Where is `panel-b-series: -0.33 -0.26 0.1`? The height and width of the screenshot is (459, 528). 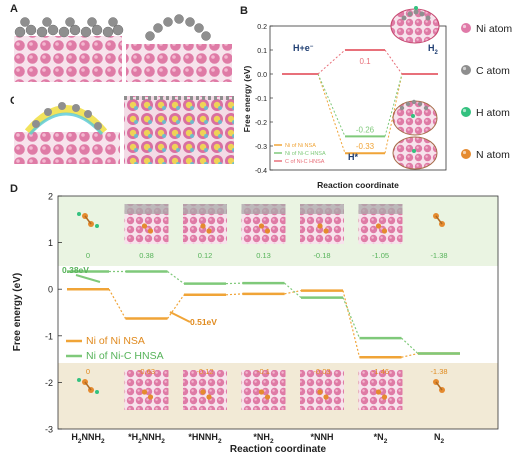 panel-b-series: -0.33 -0.26 0.1 is located at coordinates (360, 102).